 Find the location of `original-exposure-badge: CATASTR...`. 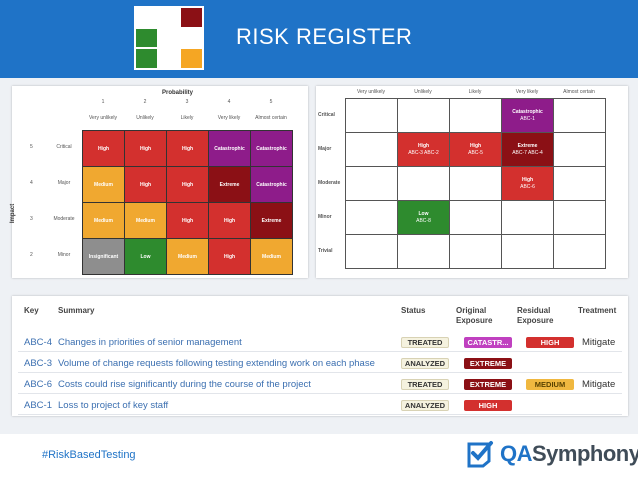

original-exposure-badge: CATASTR... is located at coordinates (488, 342).